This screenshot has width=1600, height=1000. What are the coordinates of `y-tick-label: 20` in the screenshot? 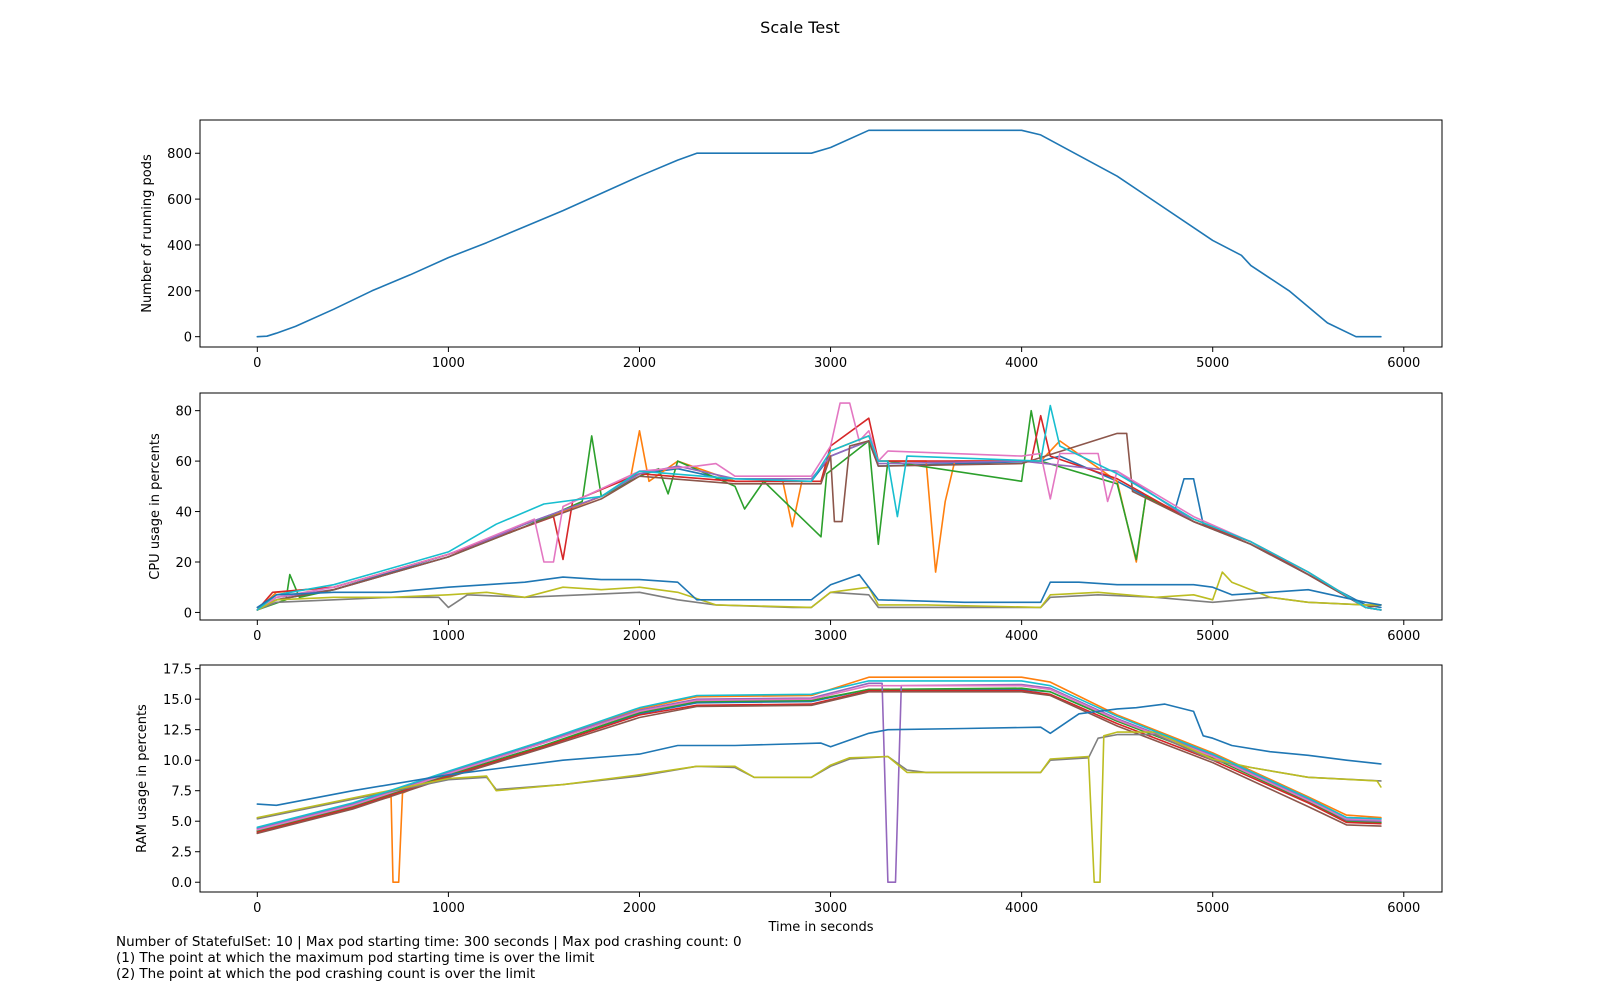 It's located at (183, 563).